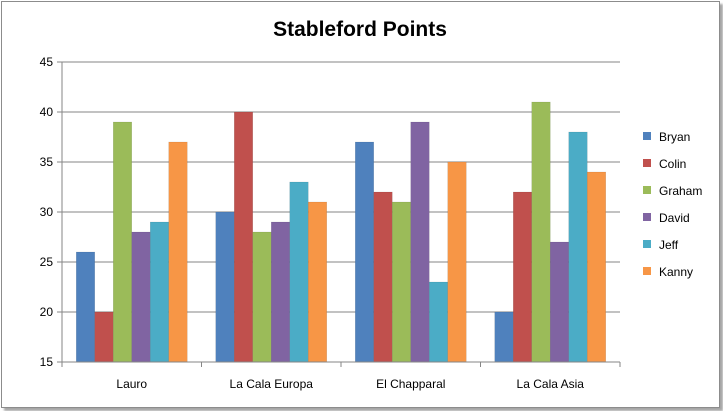  What do you see at coordinates (272, 384) in the screenshot?
I see `x-tick-label: La Cala Europa` at bounding box center [272, 384].